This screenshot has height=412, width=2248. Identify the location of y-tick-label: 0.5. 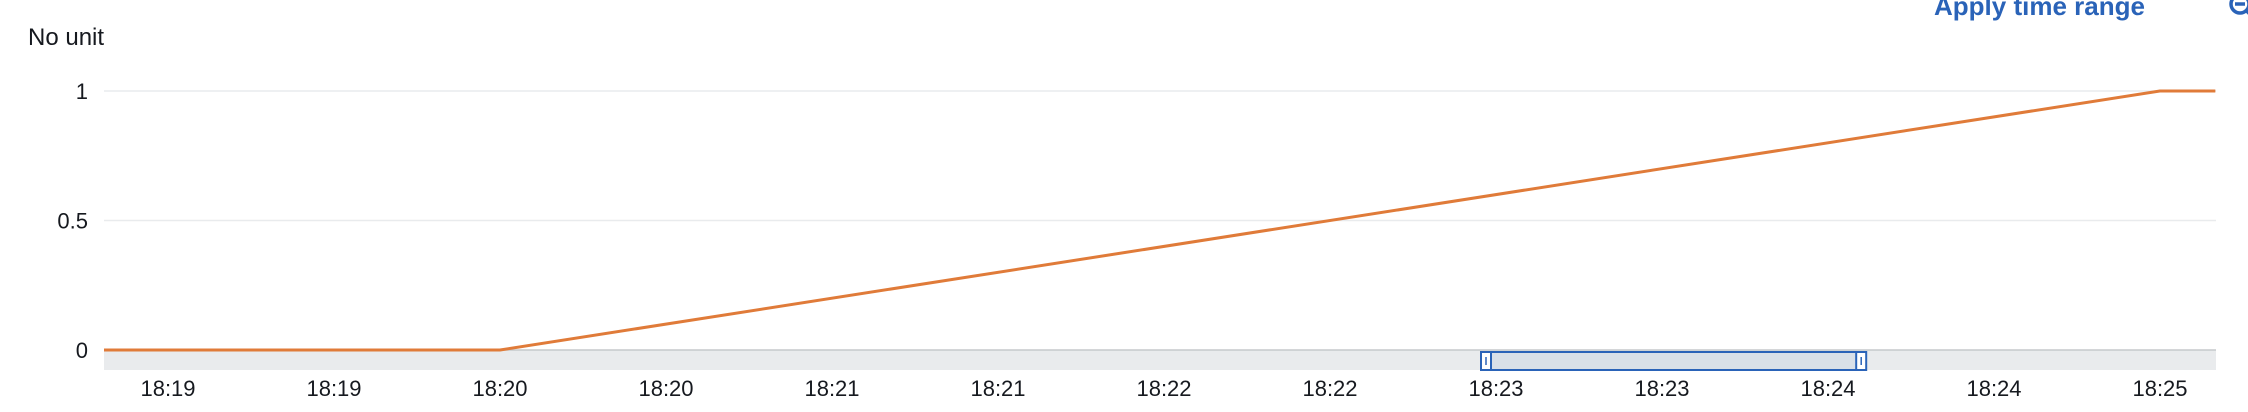
(72, 221).